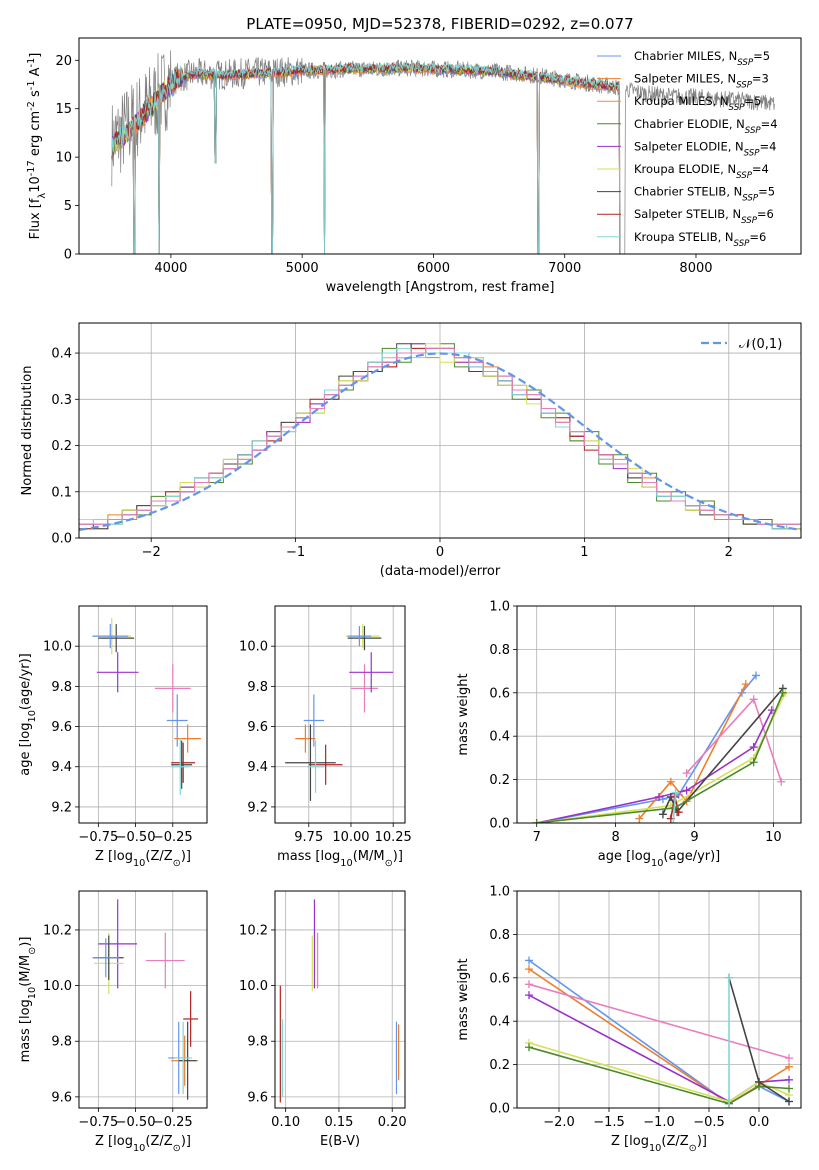 The height and width of the screenshot is (1170, 819). I want to click on label-fragment: mass weight, so click(463, 999).